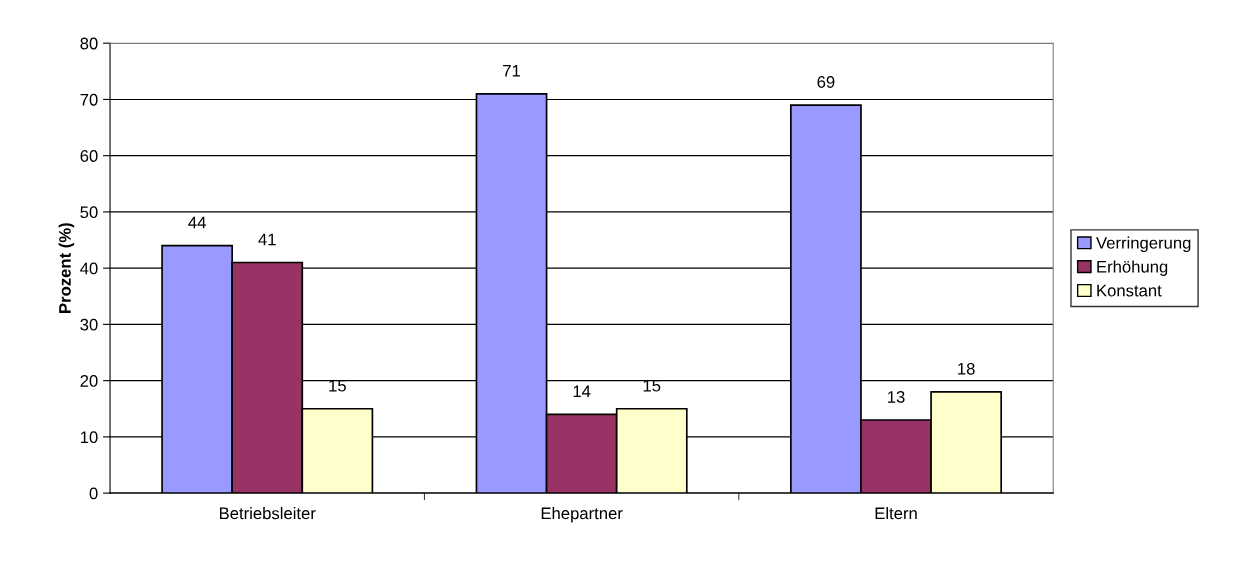  I want to click on data-label: 18, so click(966, 368).